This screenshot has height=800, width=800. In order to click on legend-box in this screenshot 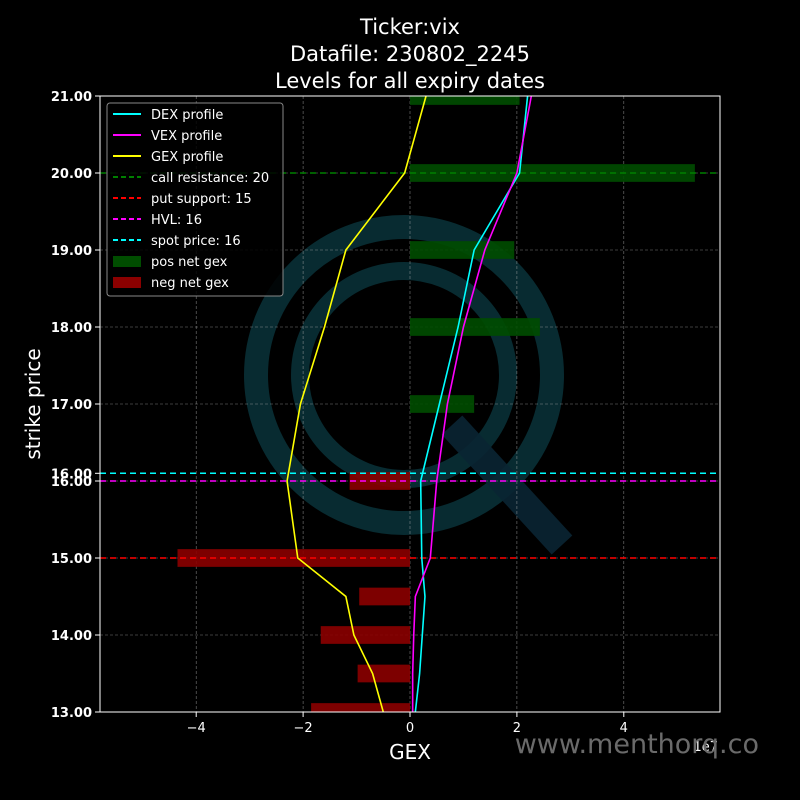, I will do `click(195, 199)`.